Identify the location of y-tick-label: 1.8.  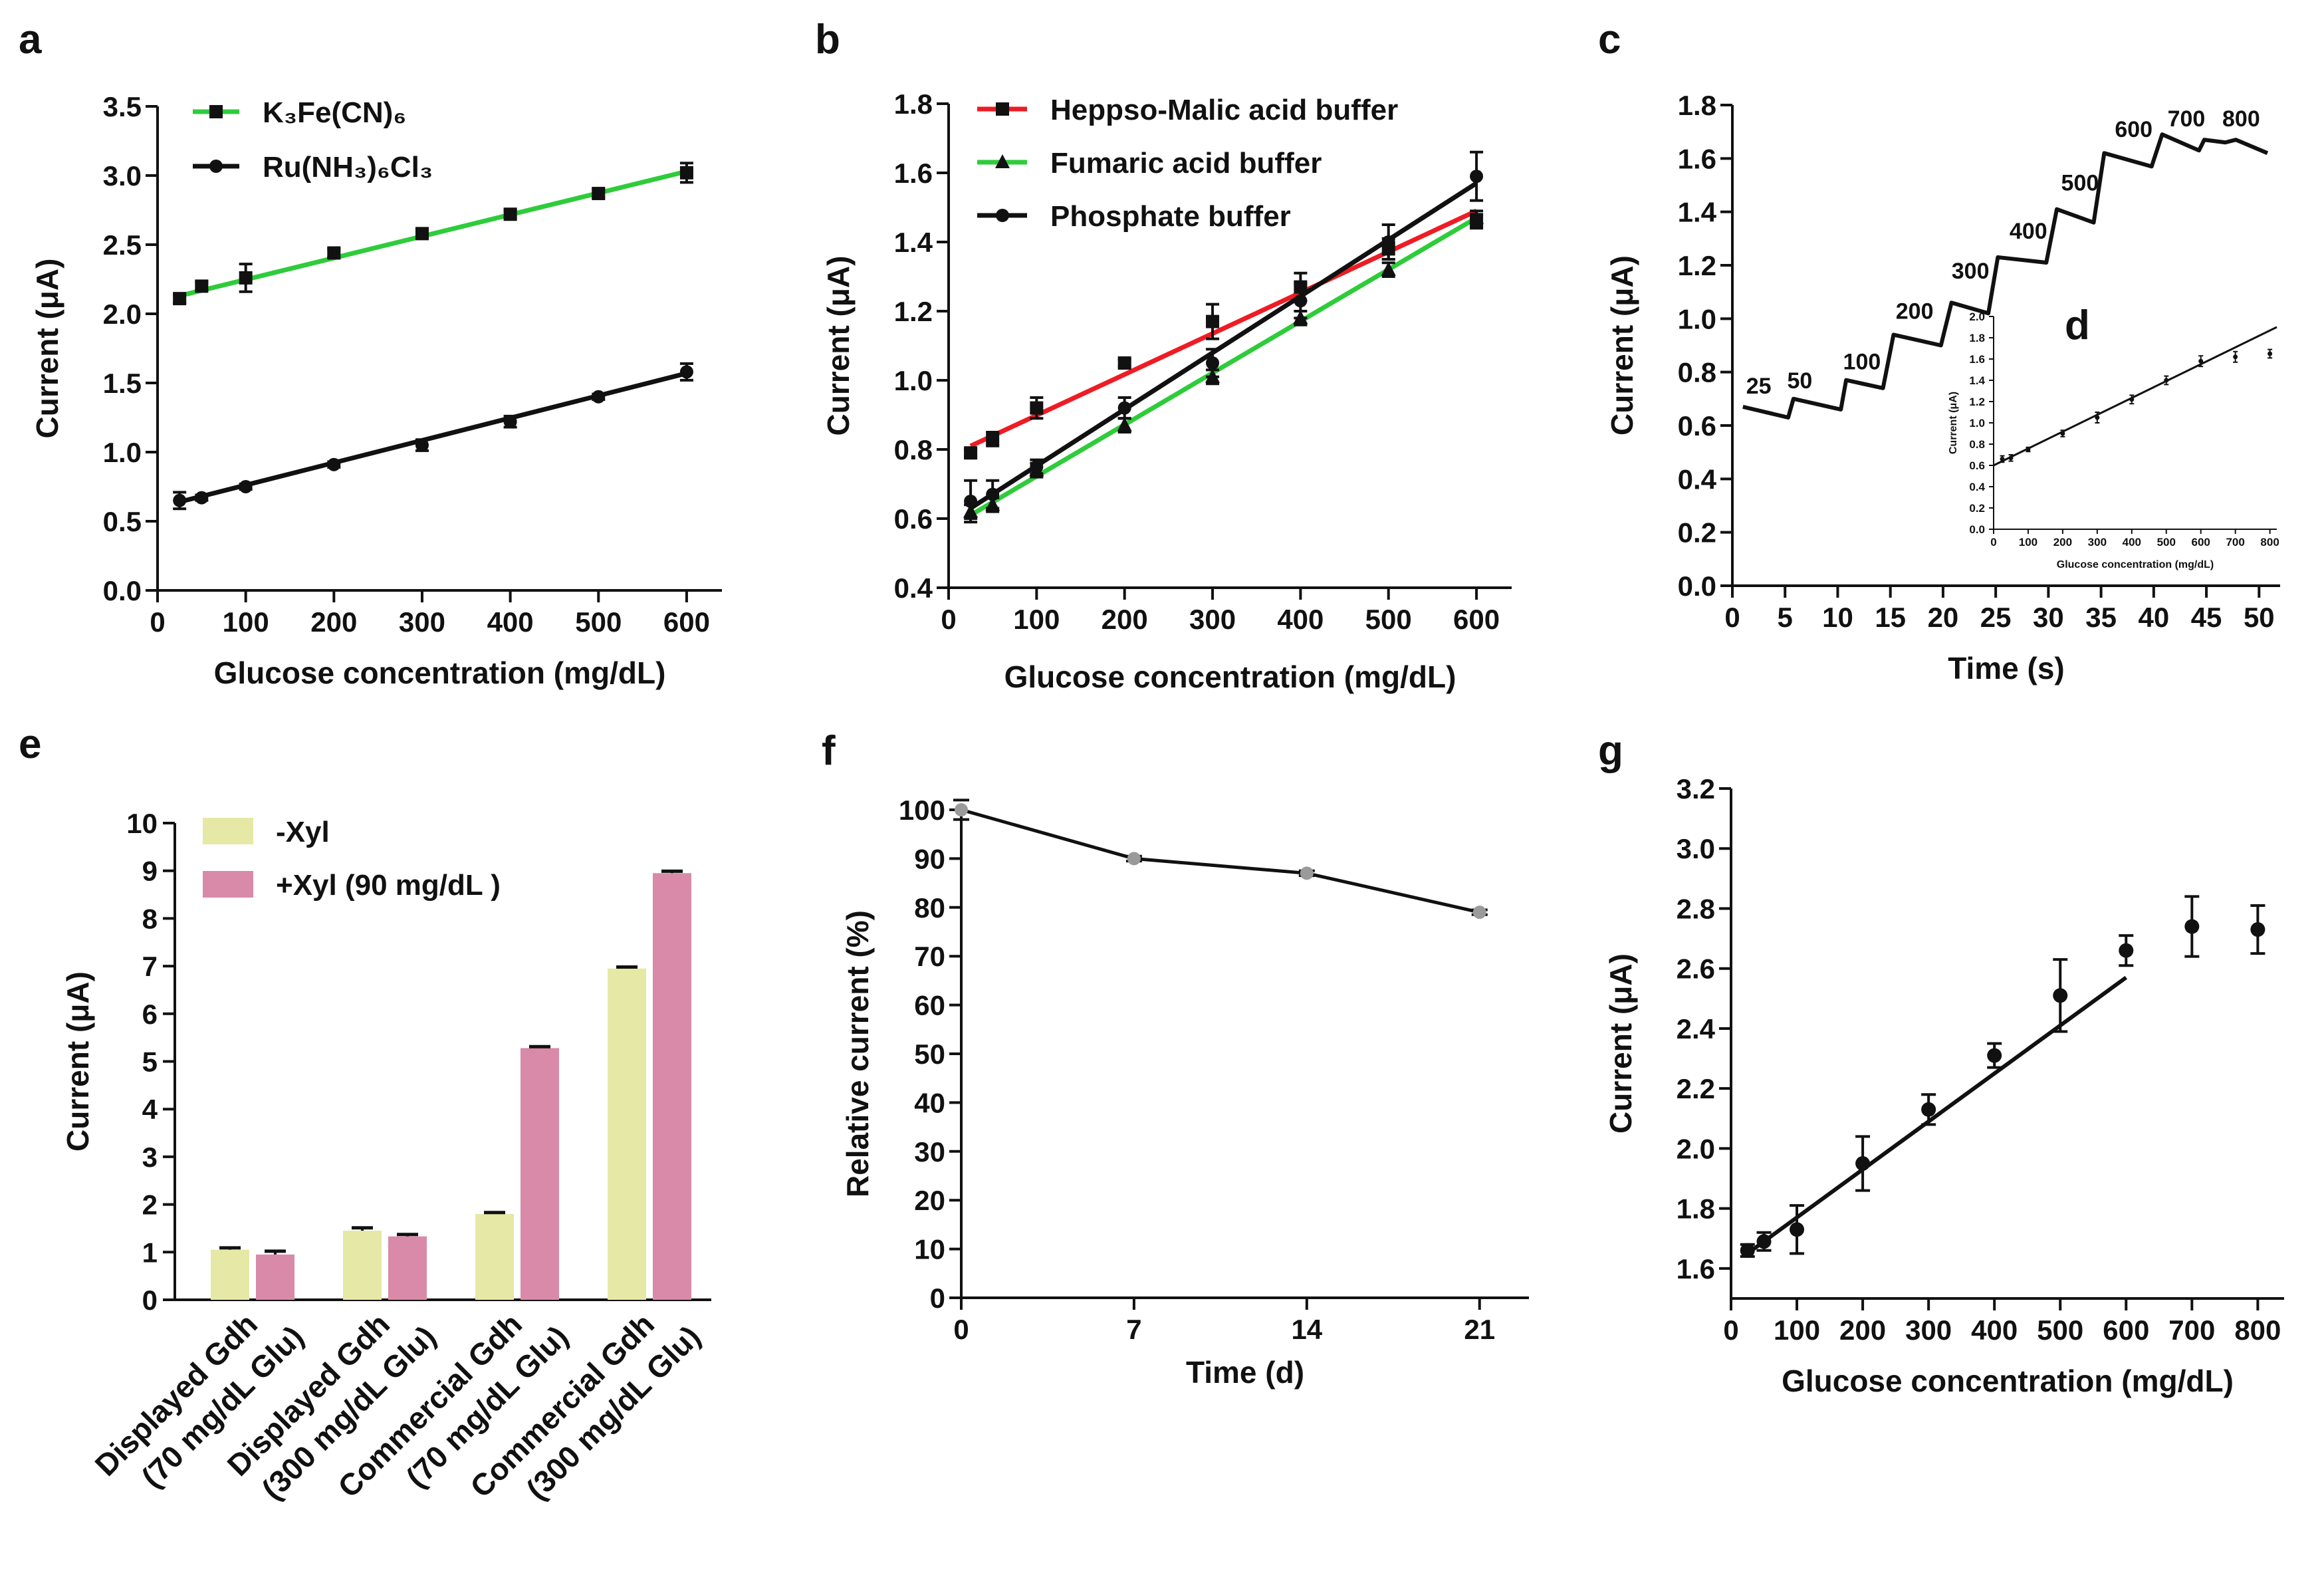
(1697, 105).